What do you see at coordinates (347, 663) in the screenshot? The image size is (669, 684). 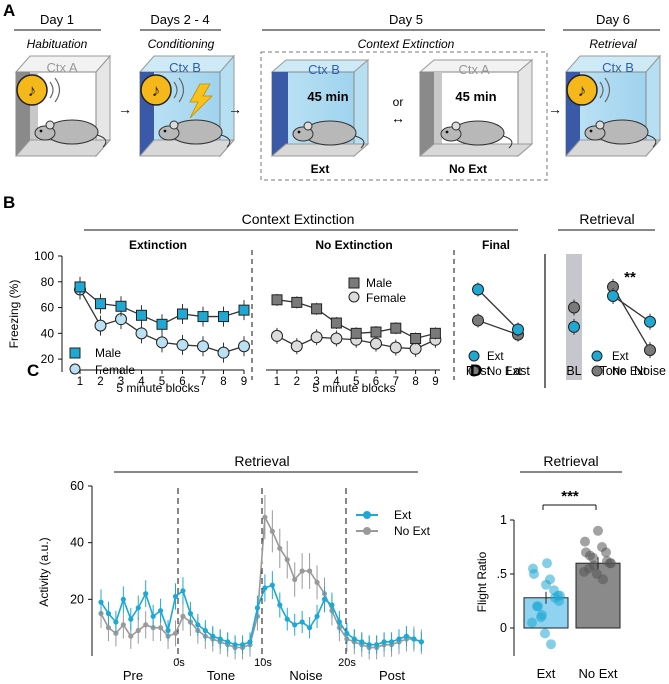 I see `phase-tick-20s: 20s` at bounding box center [347, 663].